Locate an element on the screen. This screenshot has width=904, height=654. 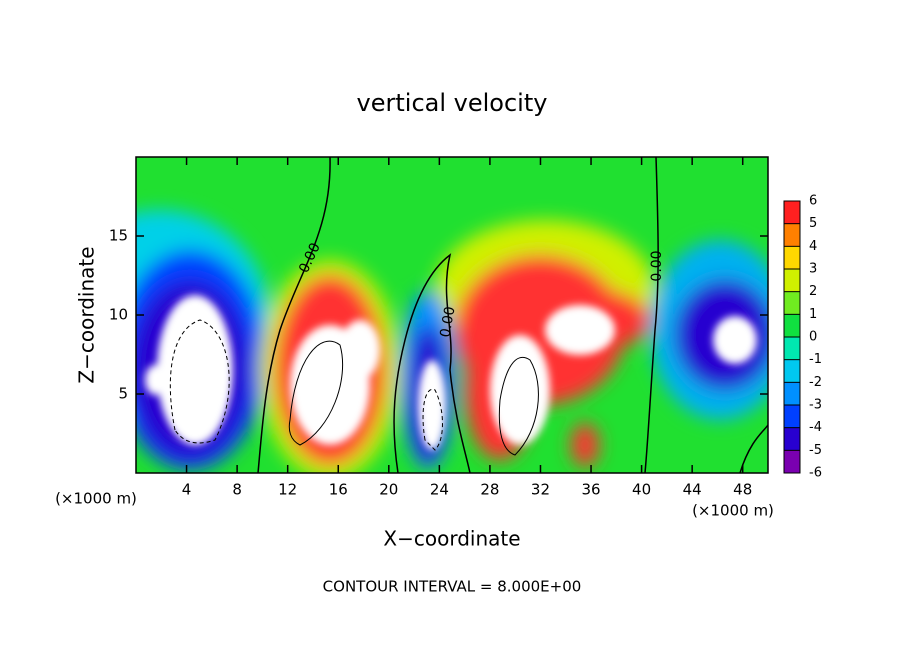
x-tick-label: 32 is located at coordinates (540, 490).